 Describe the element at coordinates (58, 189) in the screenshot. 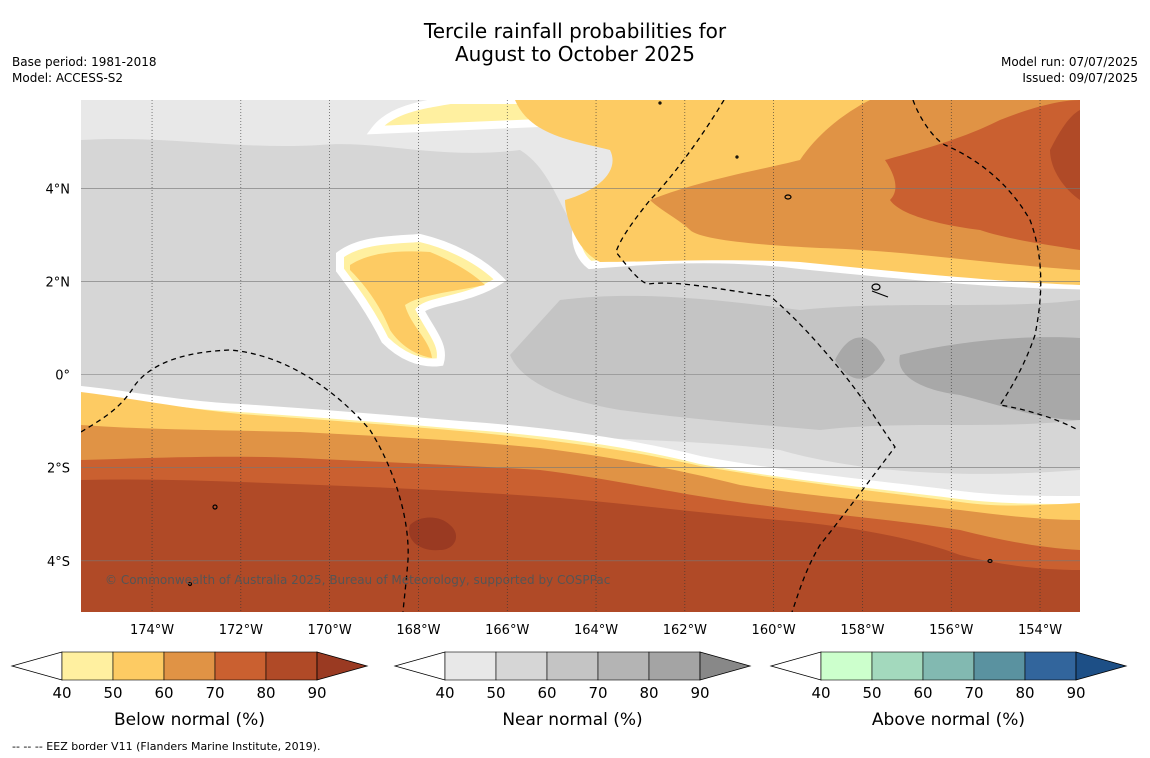

I see `latitude-tick-label: 4°N` at that location.